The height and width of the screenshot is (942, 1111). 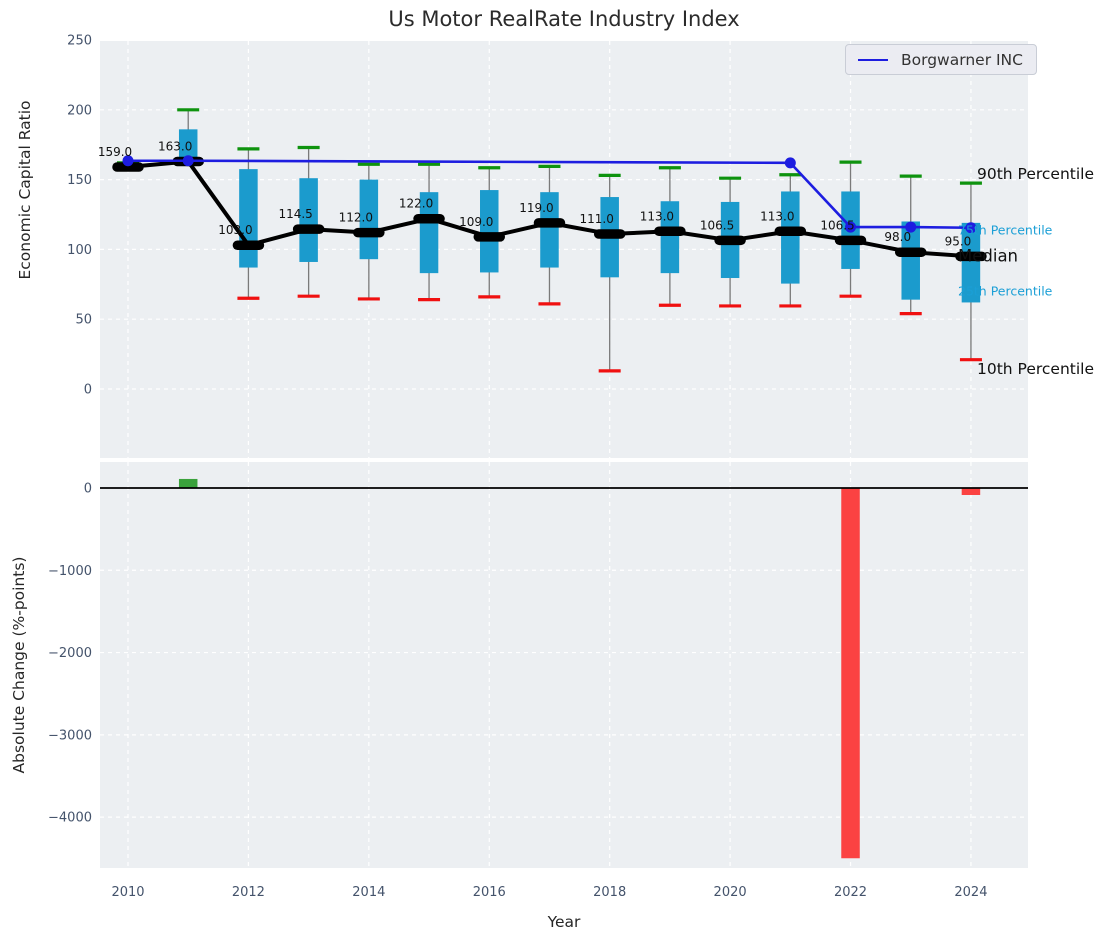 I want to click on legend-series-label: Borgwarner INC, so click(x=962, y=59).